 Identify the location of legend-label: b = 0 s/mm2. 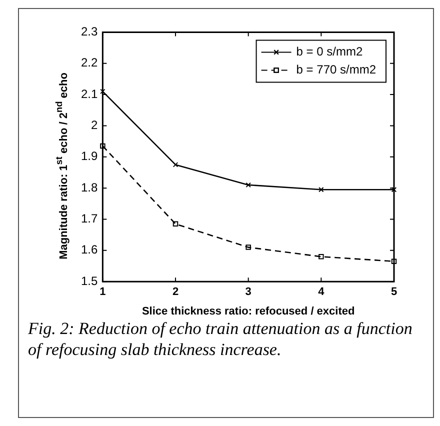
(329, 51).